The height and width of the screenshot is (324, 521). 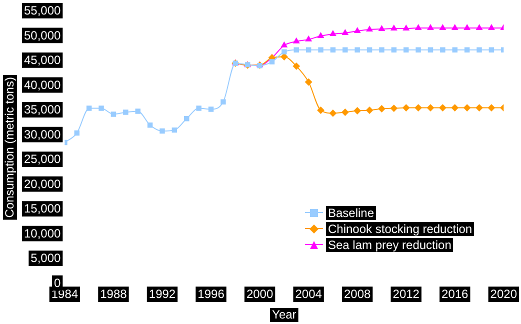 What do you see at coordinates (455, 294) in the screenshot?
I see `x-tick-label: 2016` at bounding box center [455, 294].